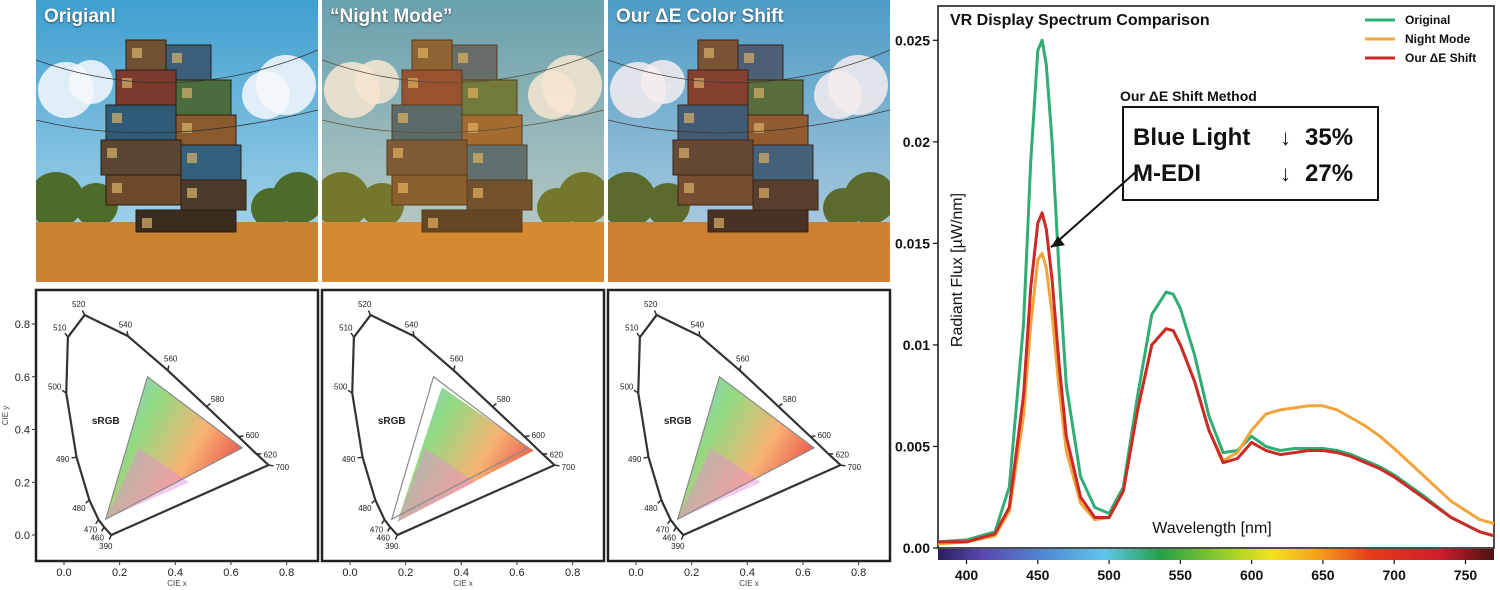  Describe the element at coordinates (1211, 528) in the screenshot. I see `x-axis-label: Wavelength [nm]` at that location.